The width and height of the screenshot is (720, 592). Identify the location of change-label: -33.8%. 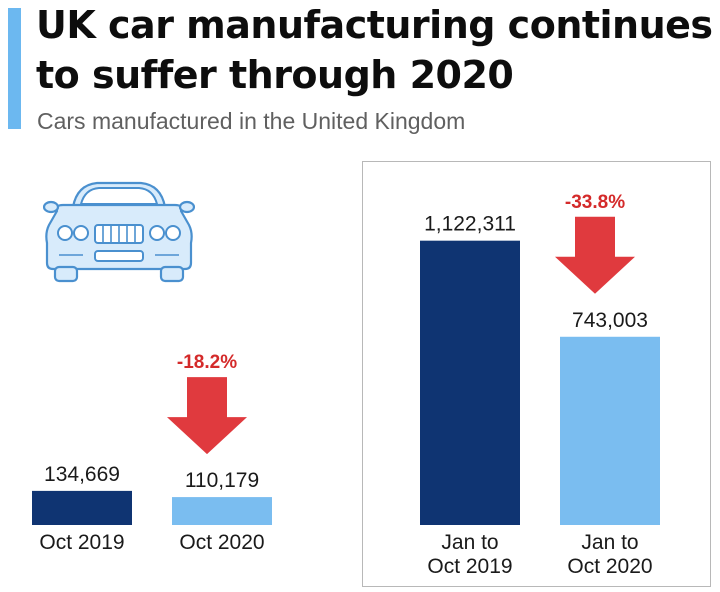
(595, 202).